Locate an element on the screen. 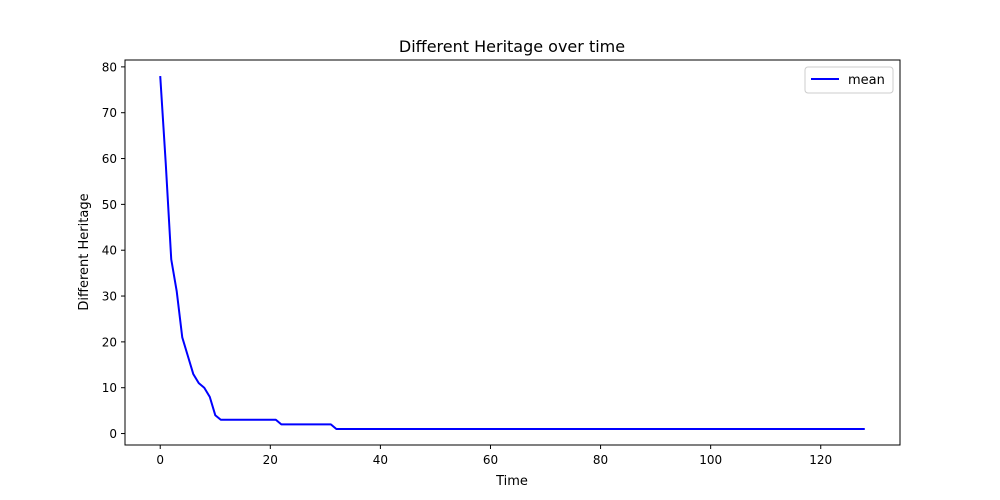  x-tick-label: 100 is located at coordinates (710, 460).